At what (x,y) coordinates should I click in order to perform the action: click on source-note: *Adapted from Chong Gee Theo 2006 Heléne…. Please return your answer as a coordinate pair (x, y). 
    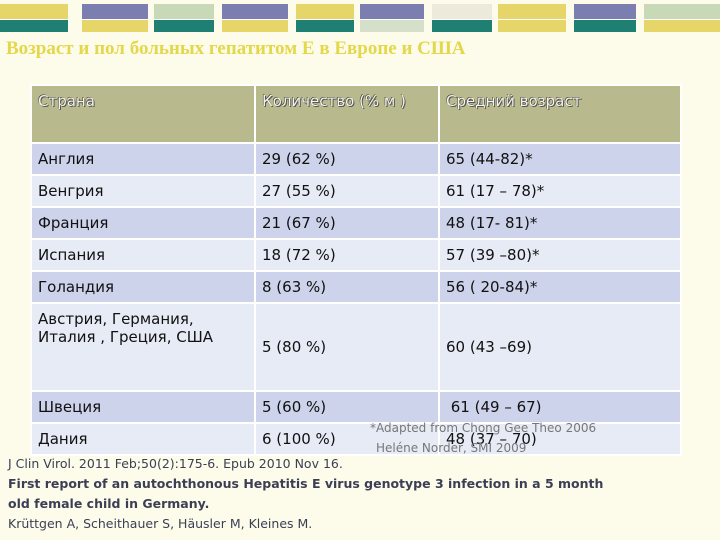
    Looking at the image, I should click on (520, 438).